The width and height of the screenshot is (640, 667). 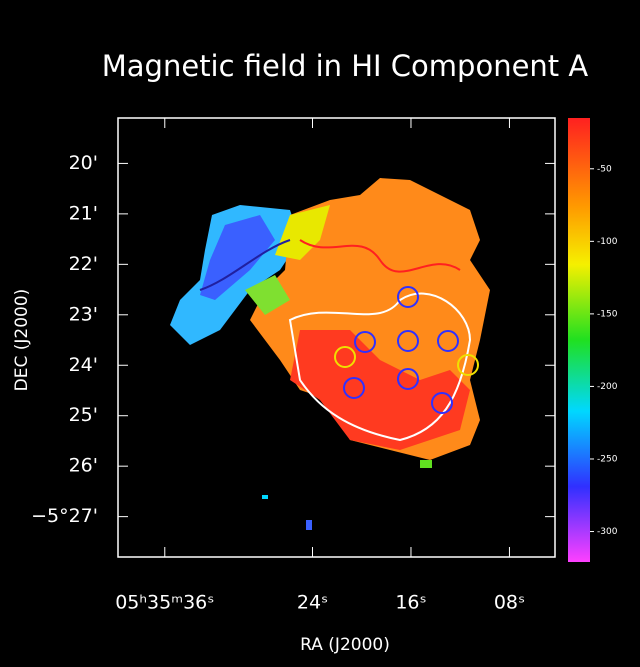 What do you see at coordinates (83, 163) in the screenshot?
I see `y-tick-label: 20'` at bounding box center [83, 163].